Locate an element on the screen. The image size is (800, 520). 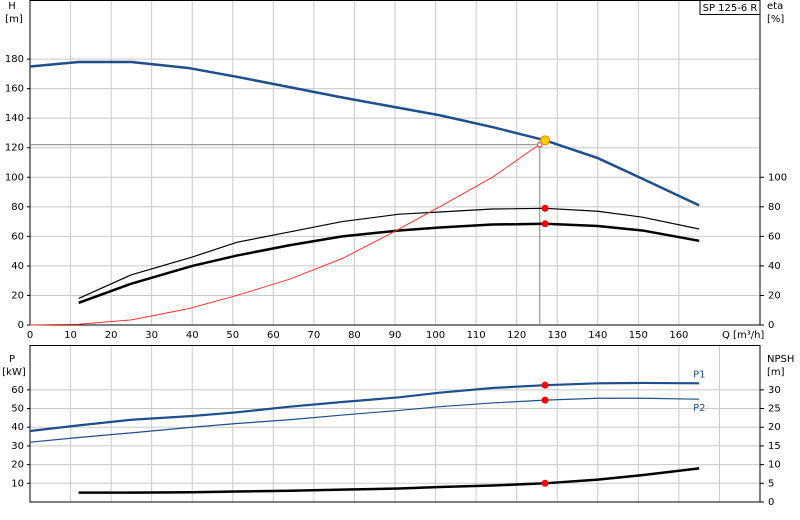
y2-axis-unit: [m] is located at coordinates (776, 372).